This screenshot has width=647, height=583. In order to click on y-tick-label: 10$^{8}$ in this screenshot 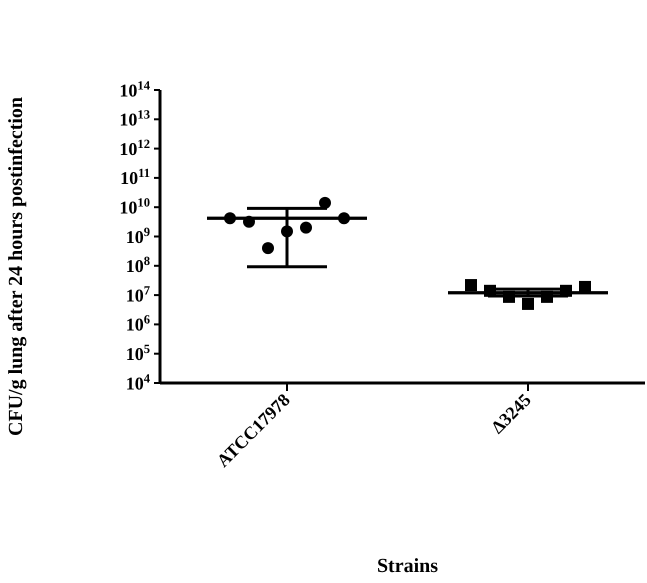, I will do `click(138, 265)`.